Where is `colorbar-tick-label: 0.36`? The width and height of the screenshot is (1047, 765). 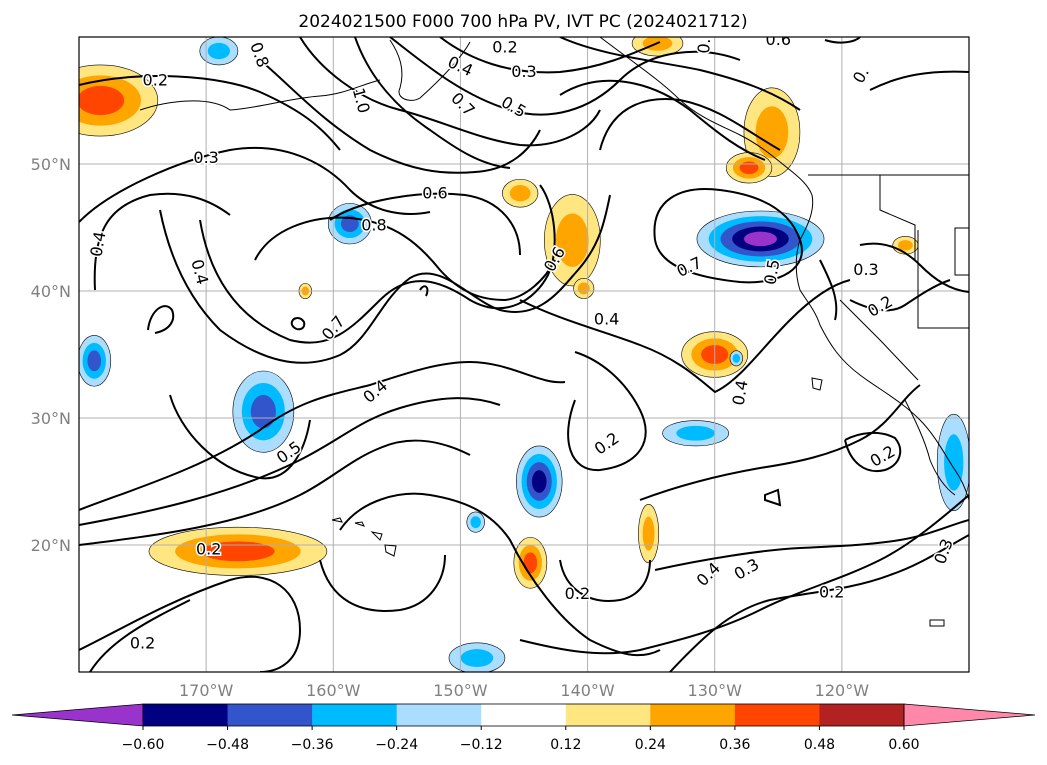
colorbar-tick-label: 0.36 is located at coordinates (734, 745).